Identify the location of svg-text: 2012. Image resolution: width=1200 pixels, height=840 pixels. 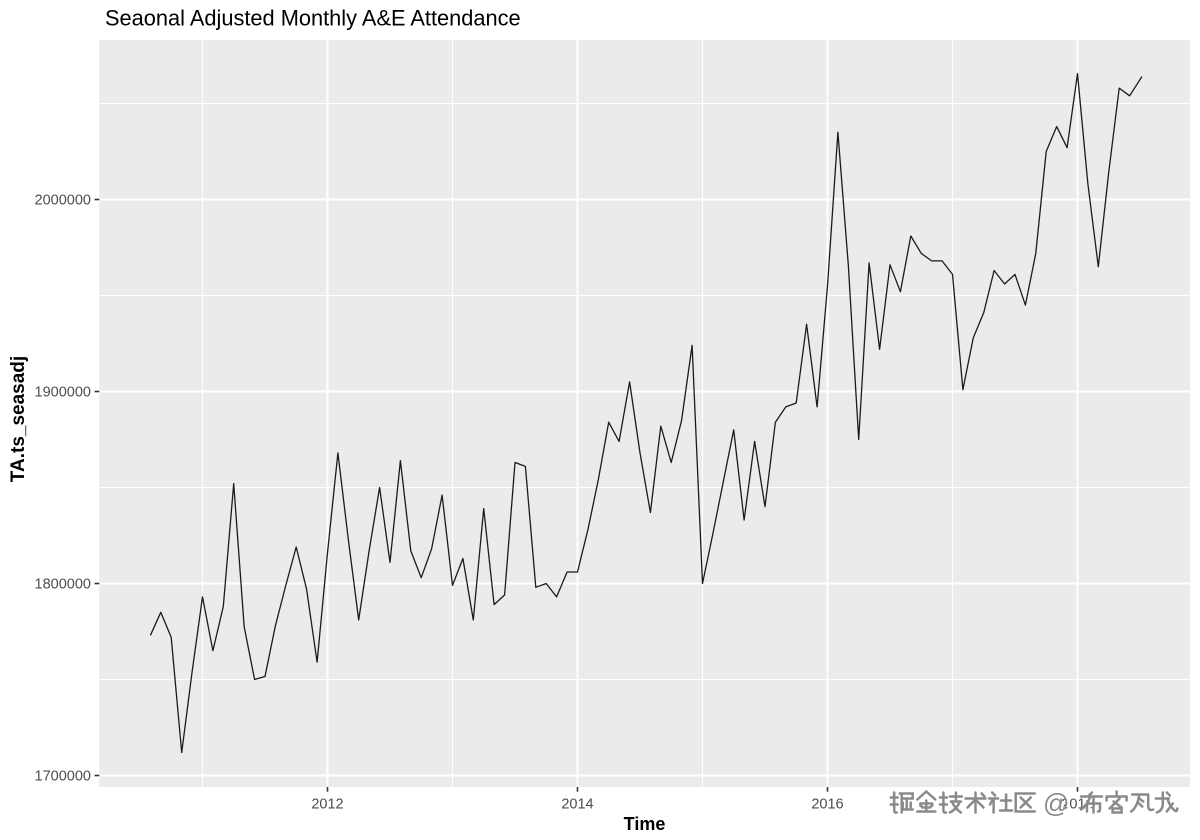
(327, 805).